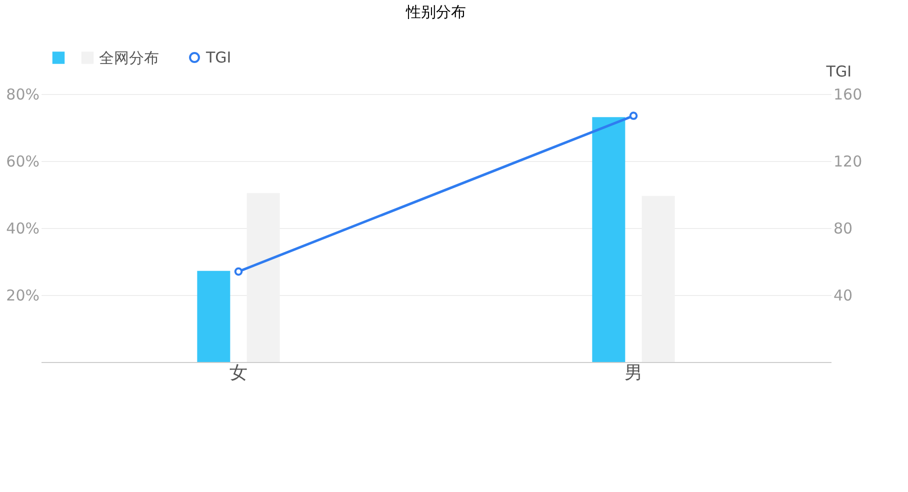 This screenshot has height=492, width=908. I want to click on y2-tick-label: 80, so click(843, 229).